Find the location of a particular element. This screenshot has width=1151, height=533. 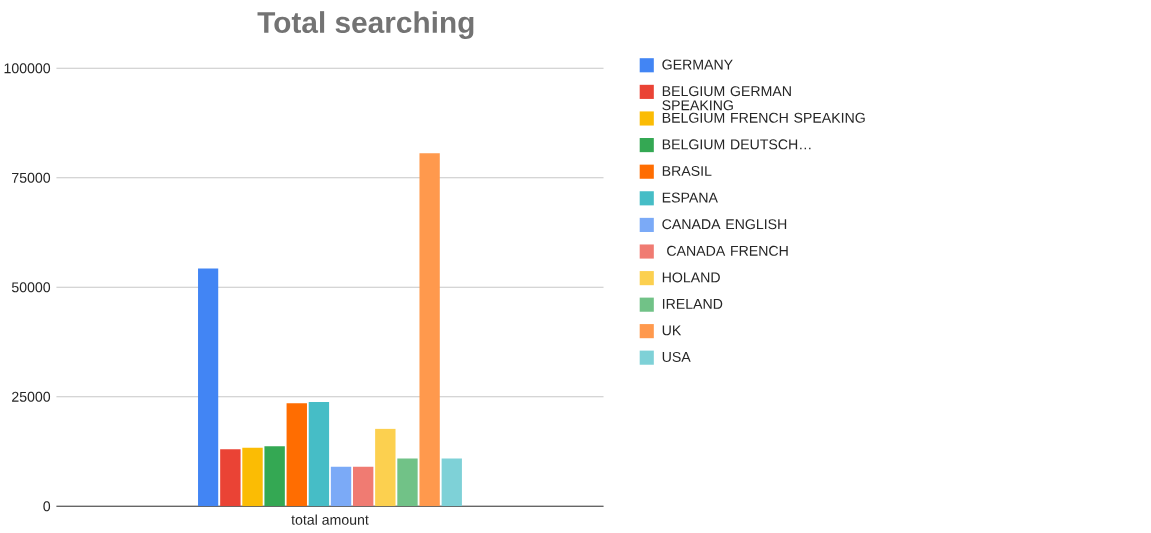

legend-label: UK is located at coordinates (672, 330).